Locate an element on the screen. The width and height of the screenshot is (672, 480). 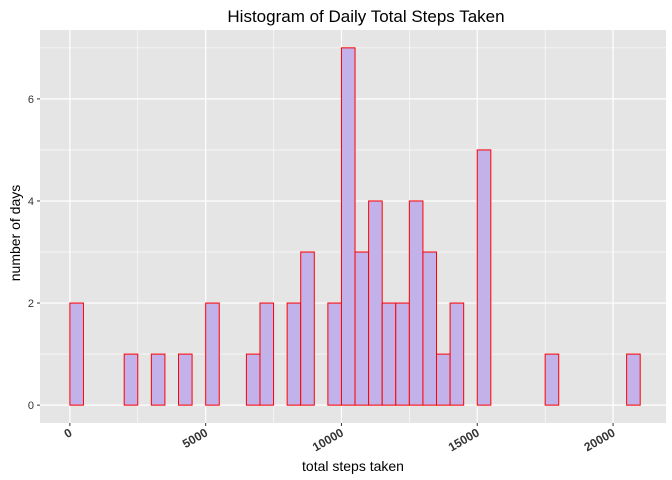
y-tick-label: 4 is located at coordinates (31, 202).